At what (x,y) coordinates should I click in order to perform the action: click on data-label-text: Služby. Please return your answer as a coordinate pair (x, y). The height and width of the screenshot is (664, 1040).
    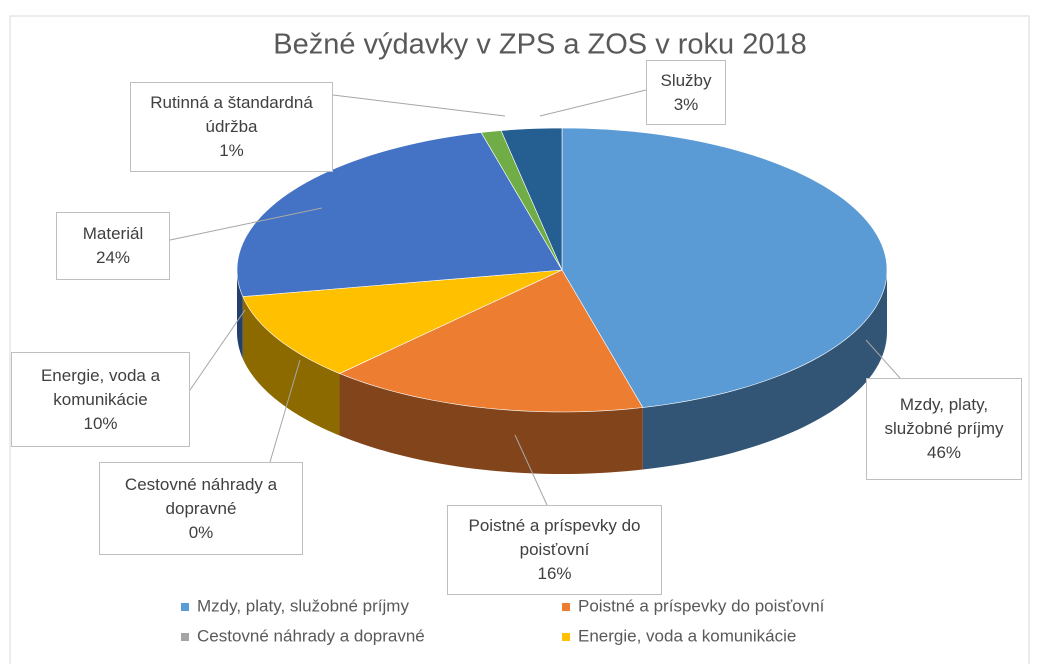
    Looking at the image, I should click on (686, 80).